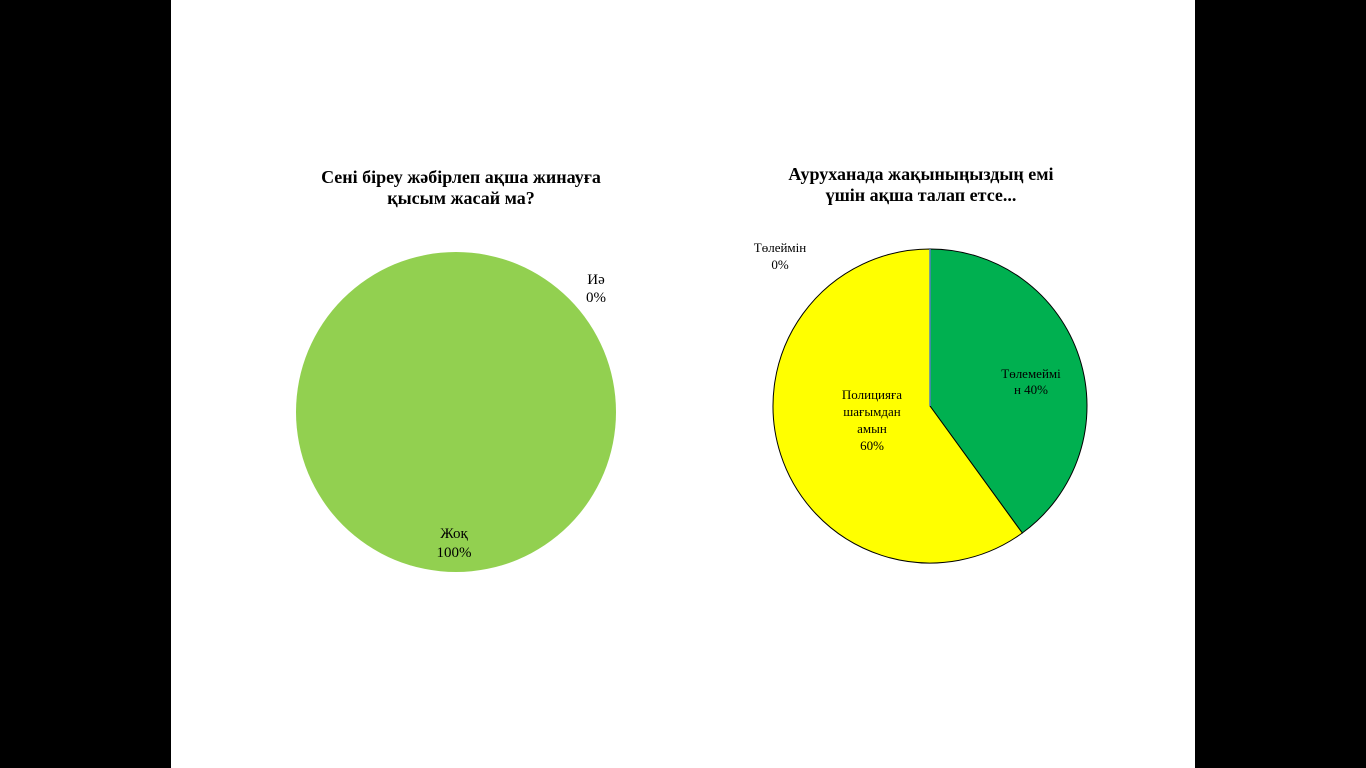 The height and width of the screenshot is (768, 1366). I want to click on pie-2-label-3: Төлеймін 0%, so click(780, 256).